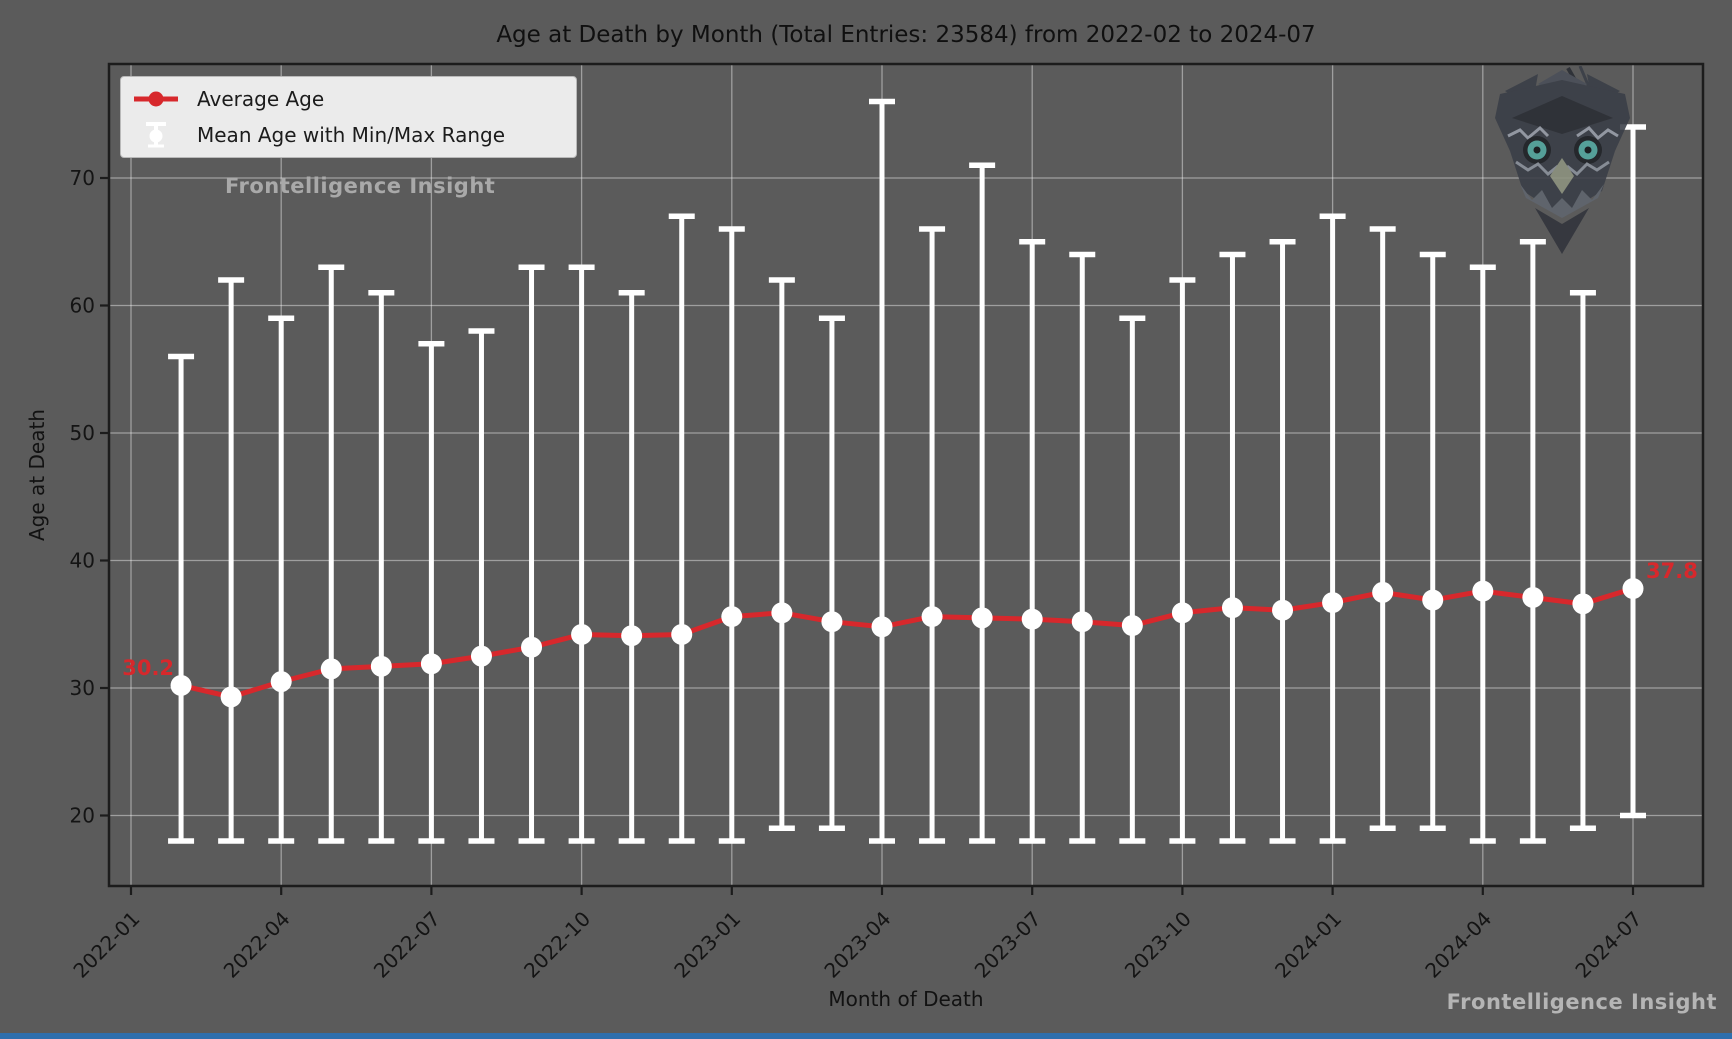  Describe the element at coordinates (360, 186) in the screenshot. I see `watermark-top-left: Frontelligence Insight` at that location.